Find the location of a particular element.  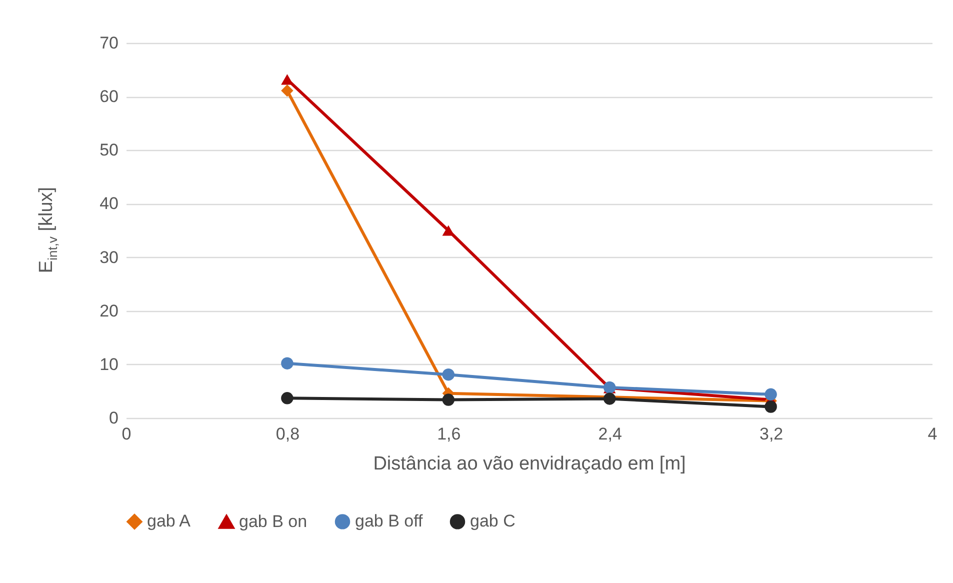

y-tick-label: 50 is located at coordinates (109, 150).